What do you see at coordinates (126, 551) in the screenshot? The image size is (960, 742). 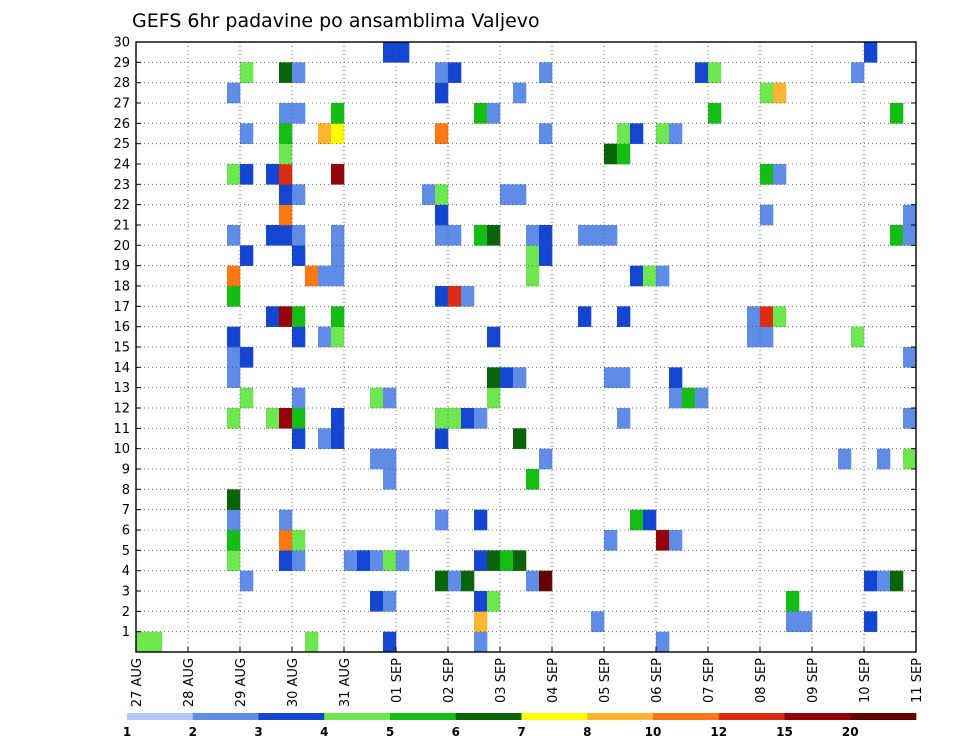 I see `y-tick-label: 5` at bounding box center [126, 551].